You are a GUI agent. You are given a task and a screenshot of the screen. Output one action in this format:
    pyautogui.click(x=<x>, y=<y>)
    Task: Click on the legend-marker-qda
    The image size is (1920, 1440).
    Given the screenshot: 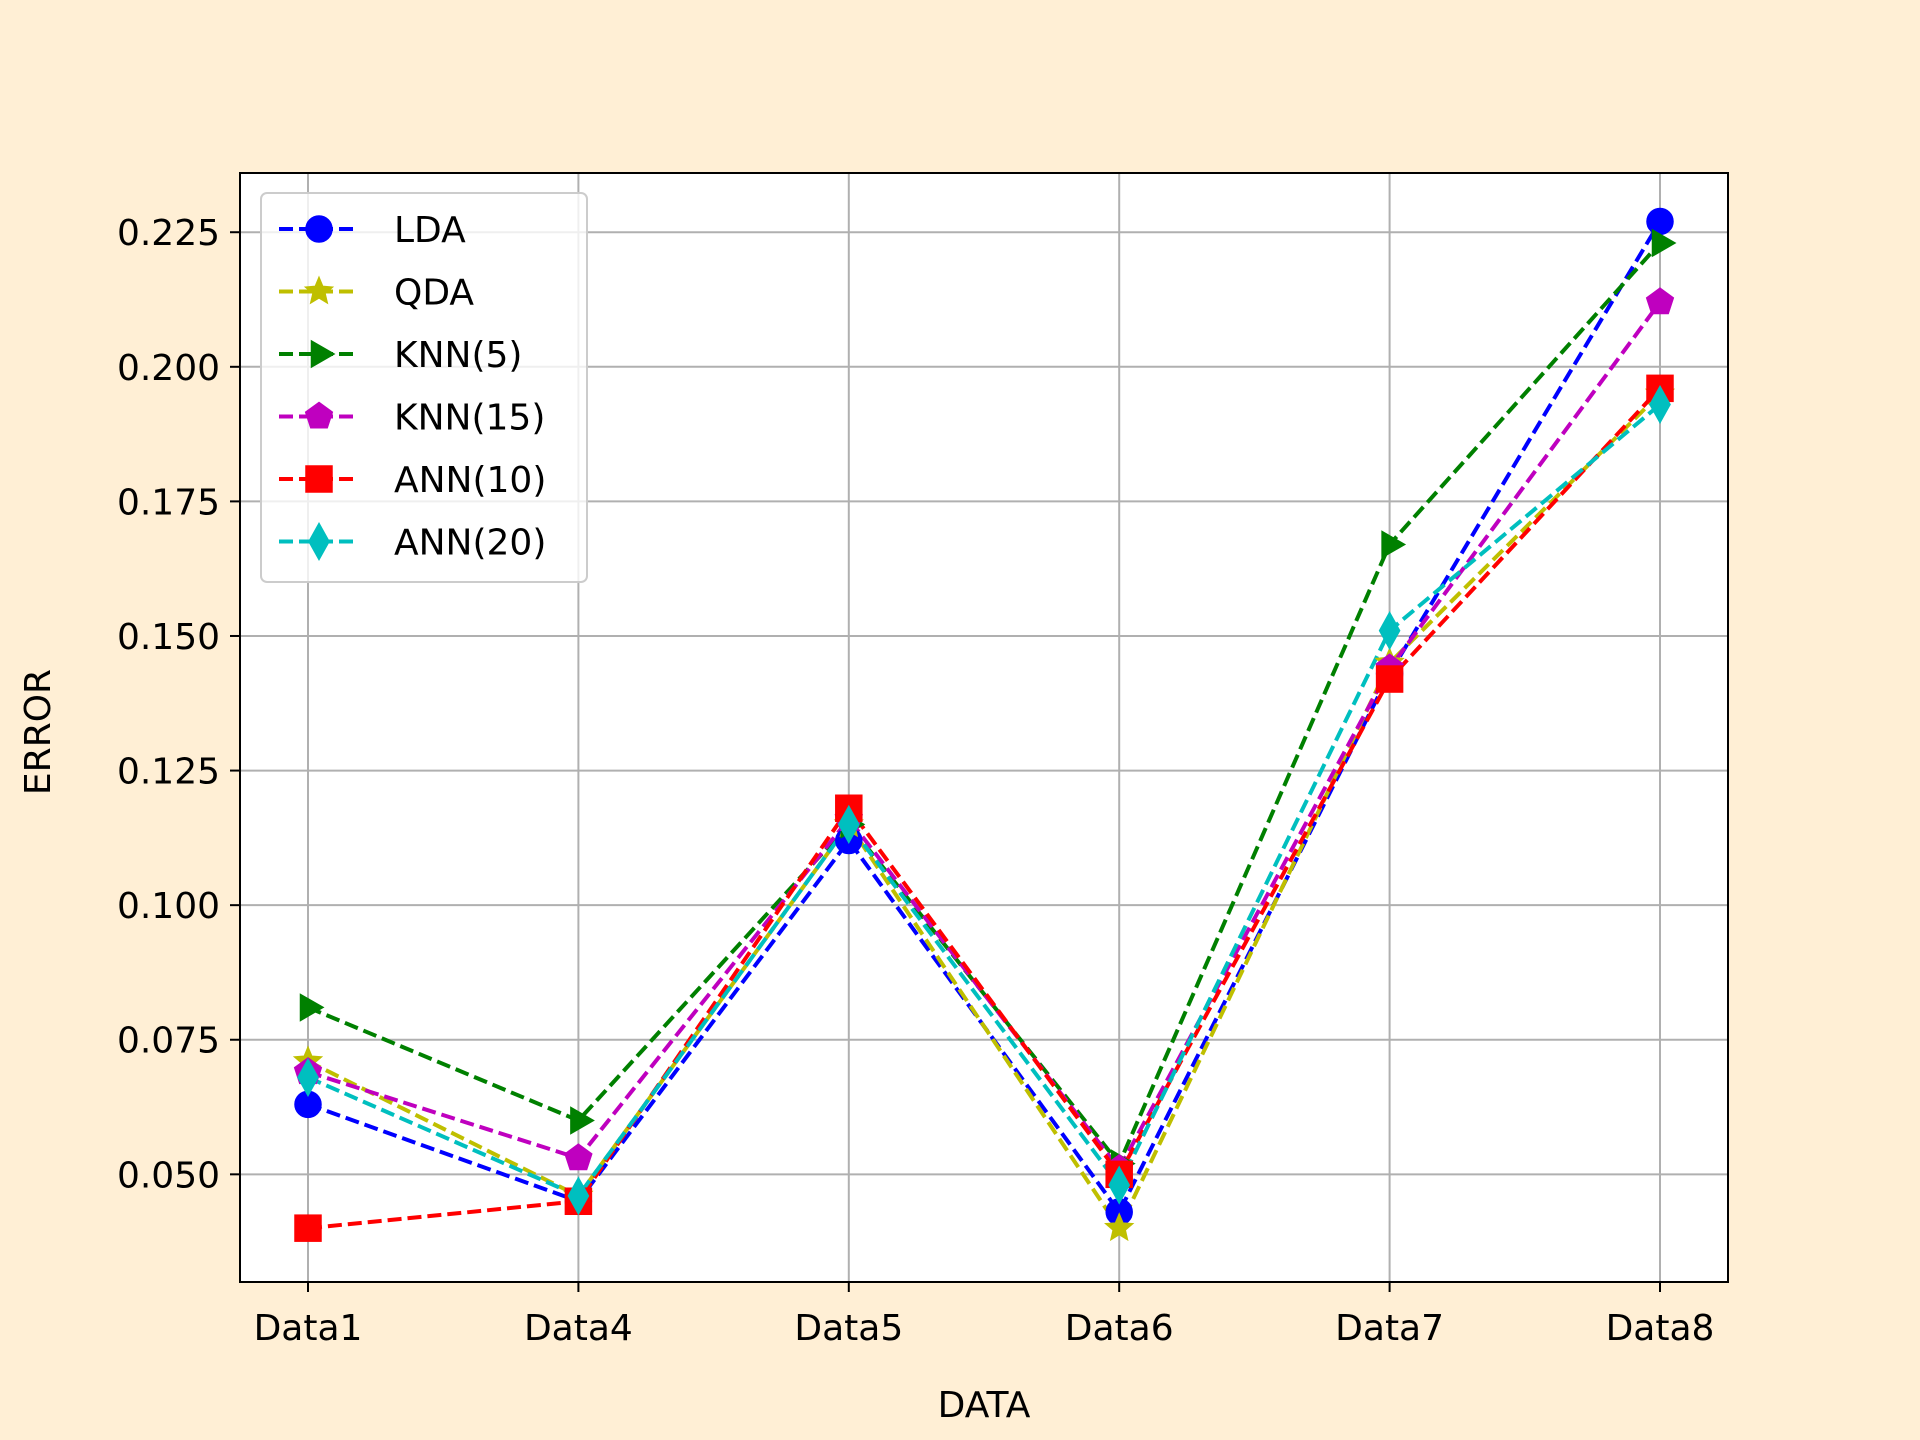 What is the action you would take?
    pyautogui.click(x=319, y=290)
    